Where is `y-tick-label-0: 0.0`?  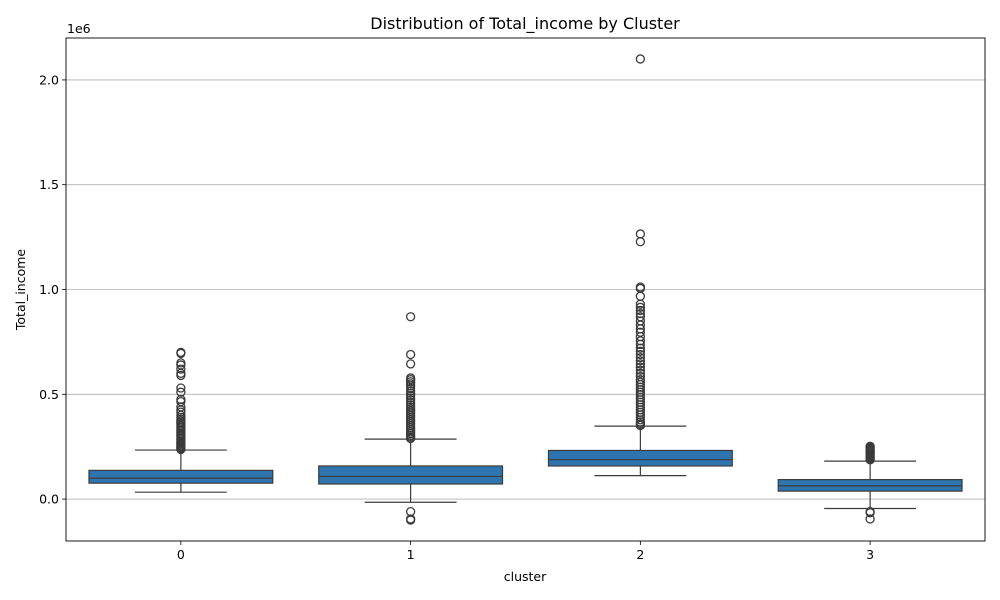 y-tick-label-0: 0.0 is located at coordinates (49, 499).